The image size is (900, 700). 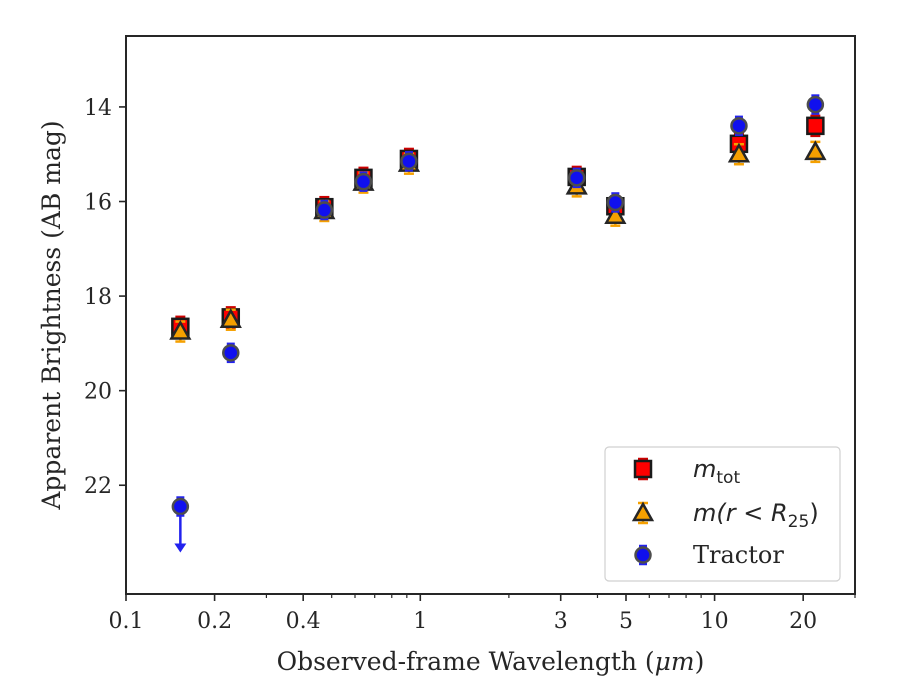 I want to click on y-tick-label: 20, so click(x=98, y=392).